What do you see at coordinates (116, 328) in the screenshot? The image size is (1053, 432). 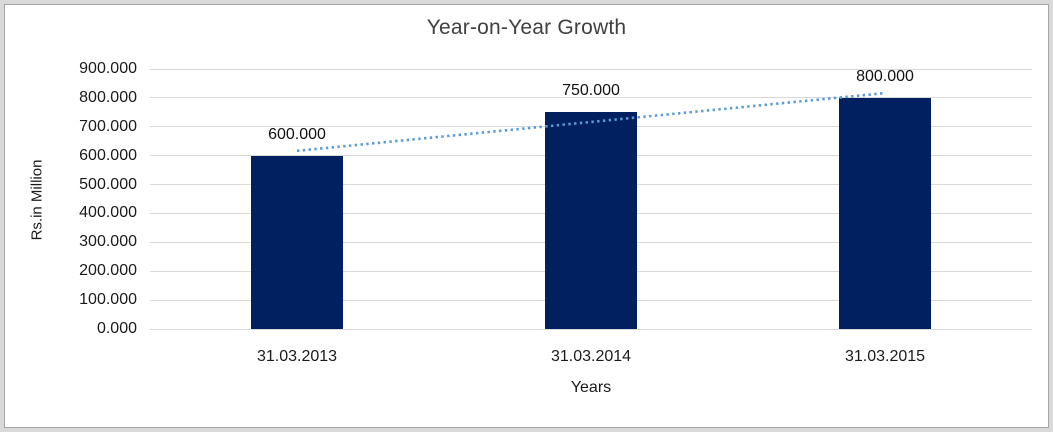 I see `y-tick-label: 0.000` at bounding box center [116, 328].